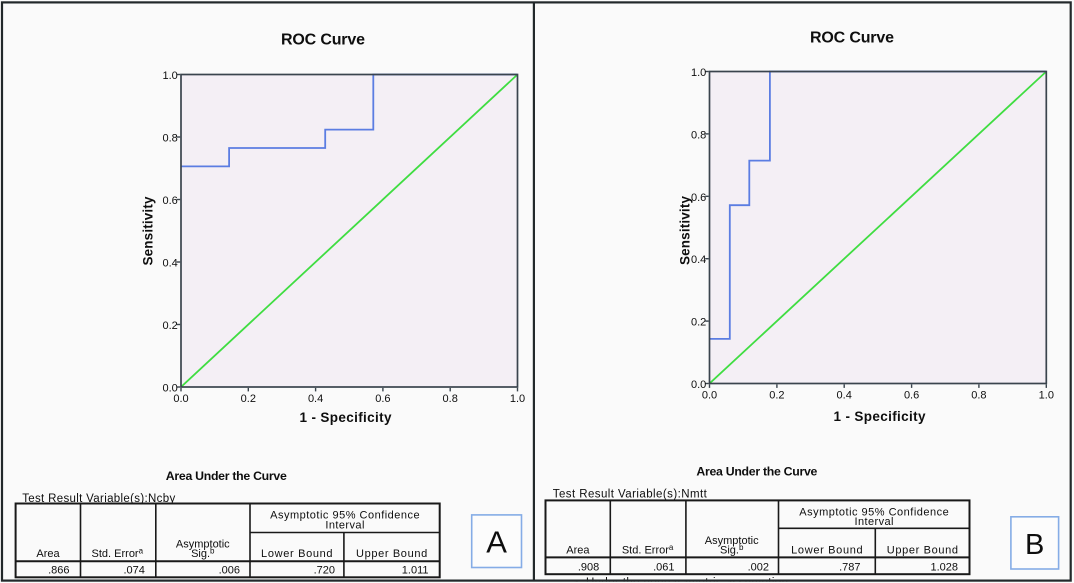 The height and width of the screenshot is (583, 1074). What do you see at coordinates (58, 571) in the screenshot?
I see `svg-text: .866` at bounding box center [58, 571].